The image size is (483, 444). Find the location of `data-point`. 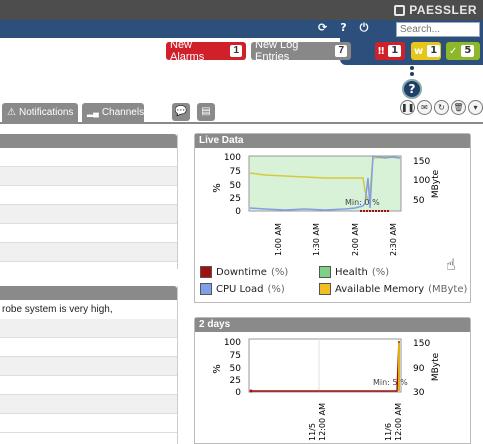

data-point is located at coordinates (251, 391).